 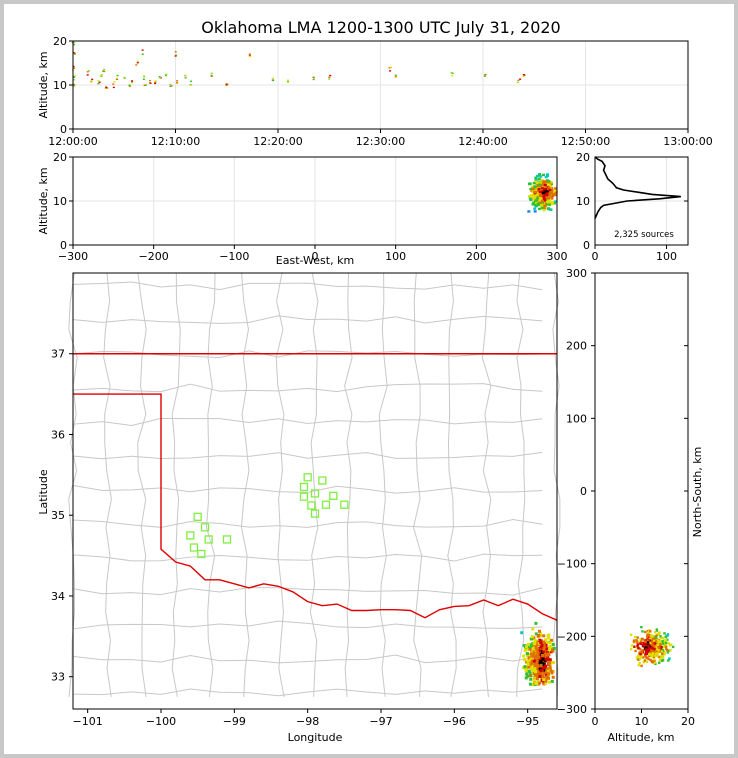 I want to click on time-height-xtick-label: 12:40:00, so click(x=482, y=141).